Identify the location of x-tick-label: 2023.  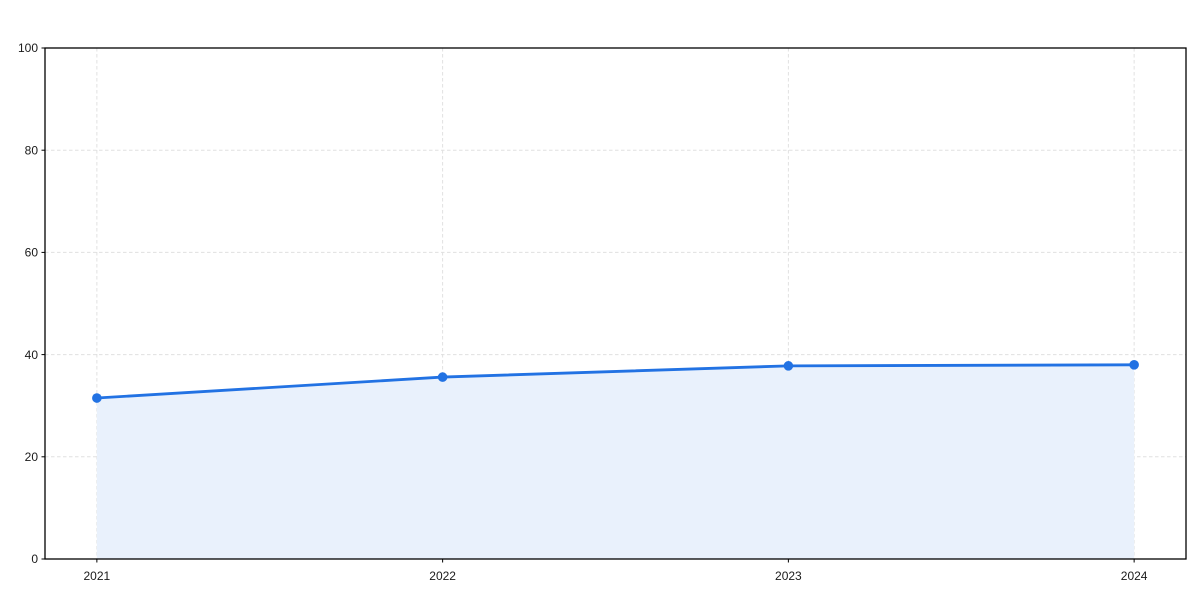
(788, 576).